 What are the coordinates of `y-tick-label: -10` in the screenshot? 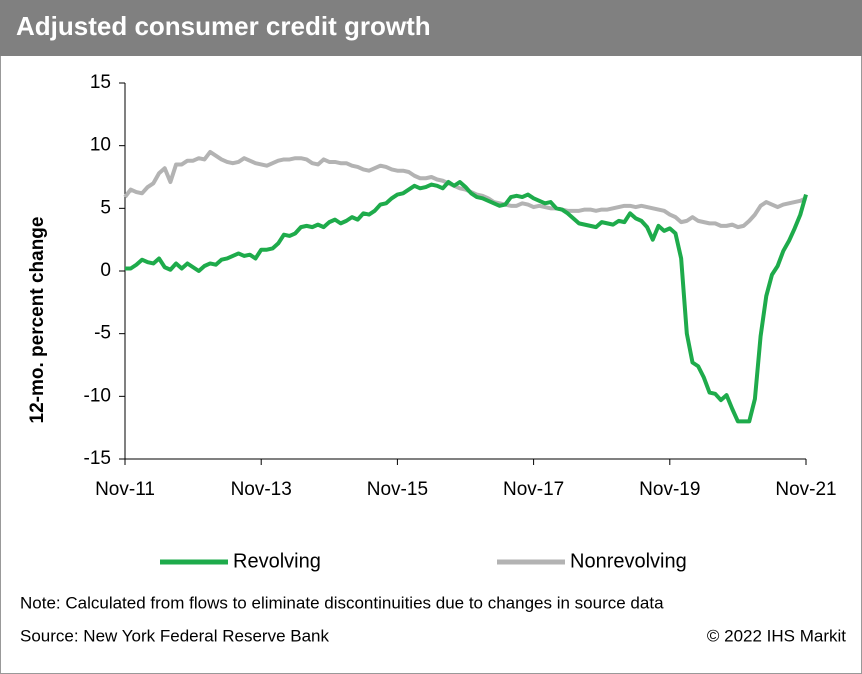 It's located at (97, 395).